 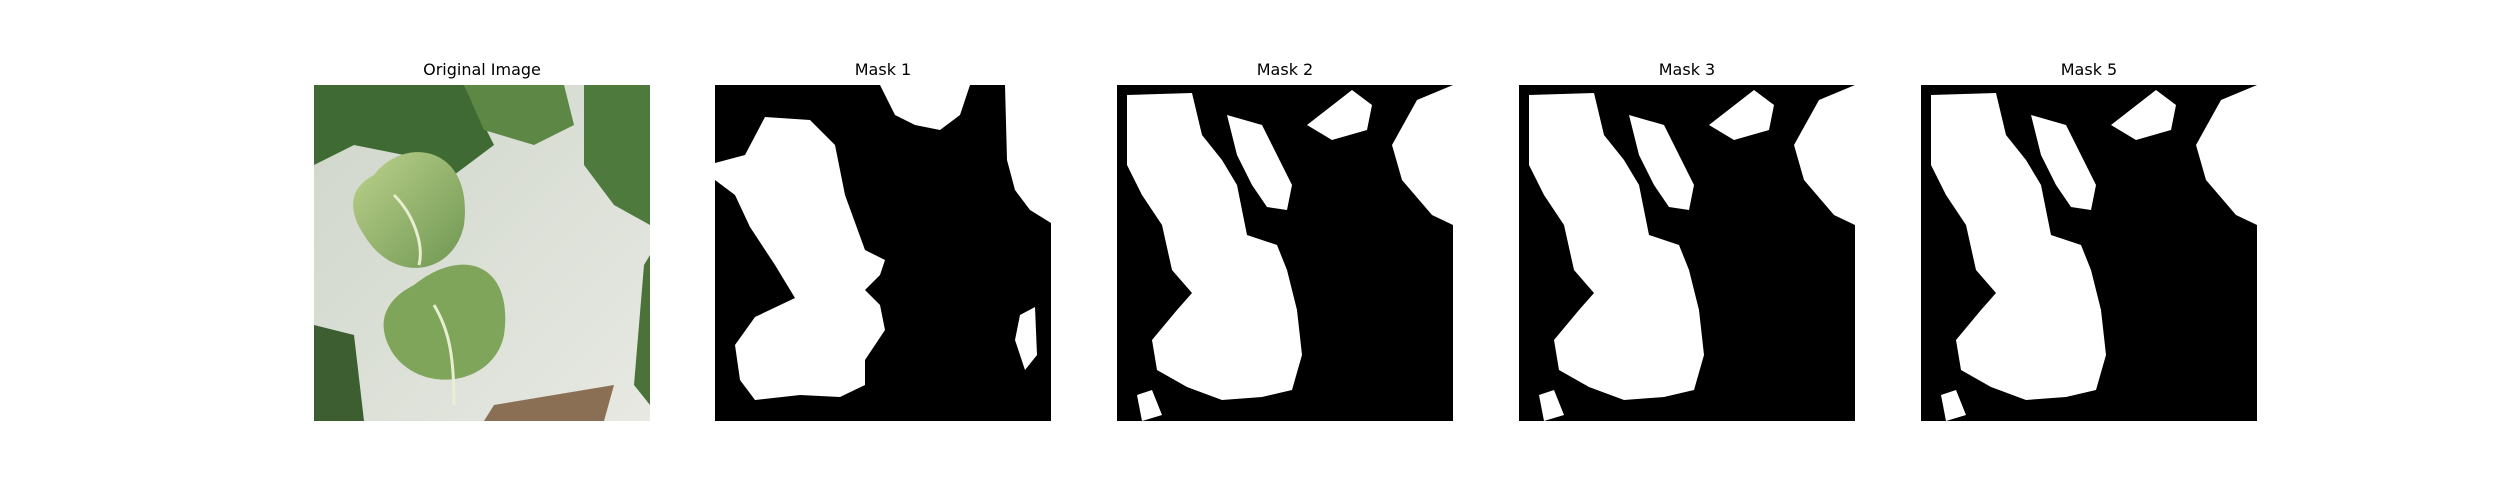 What do you see at coordinates (482, 253) in the screenshot?
I see `original-image` at bounding box center [482, 253].